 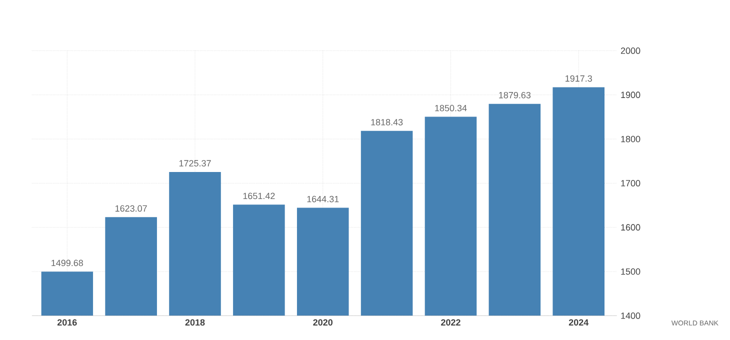 What do you see at coordinates (67, 322) in the screenshot?
I see `x-tick-label: 2016` at bounding box center [67, 322].